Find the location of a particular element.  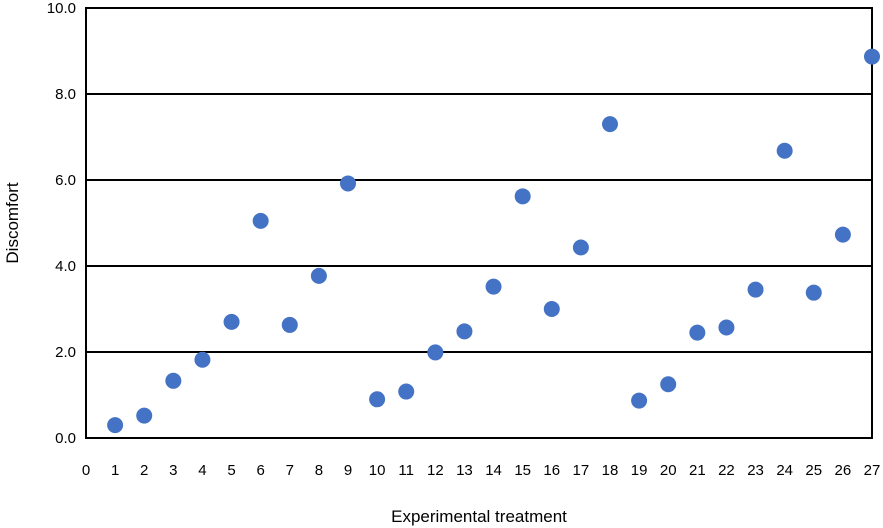

x-tick-label: 20 is located at coordinates (668, 470).